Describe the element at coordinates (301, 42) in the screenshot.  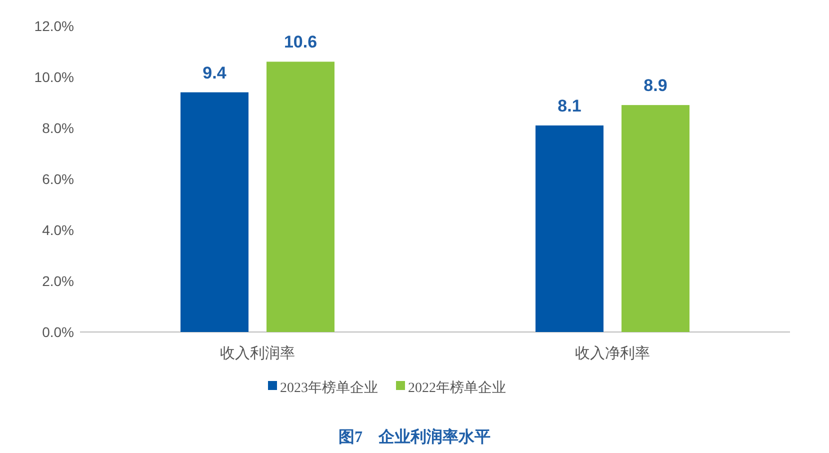
I see `data-label: 10.6` at that location.